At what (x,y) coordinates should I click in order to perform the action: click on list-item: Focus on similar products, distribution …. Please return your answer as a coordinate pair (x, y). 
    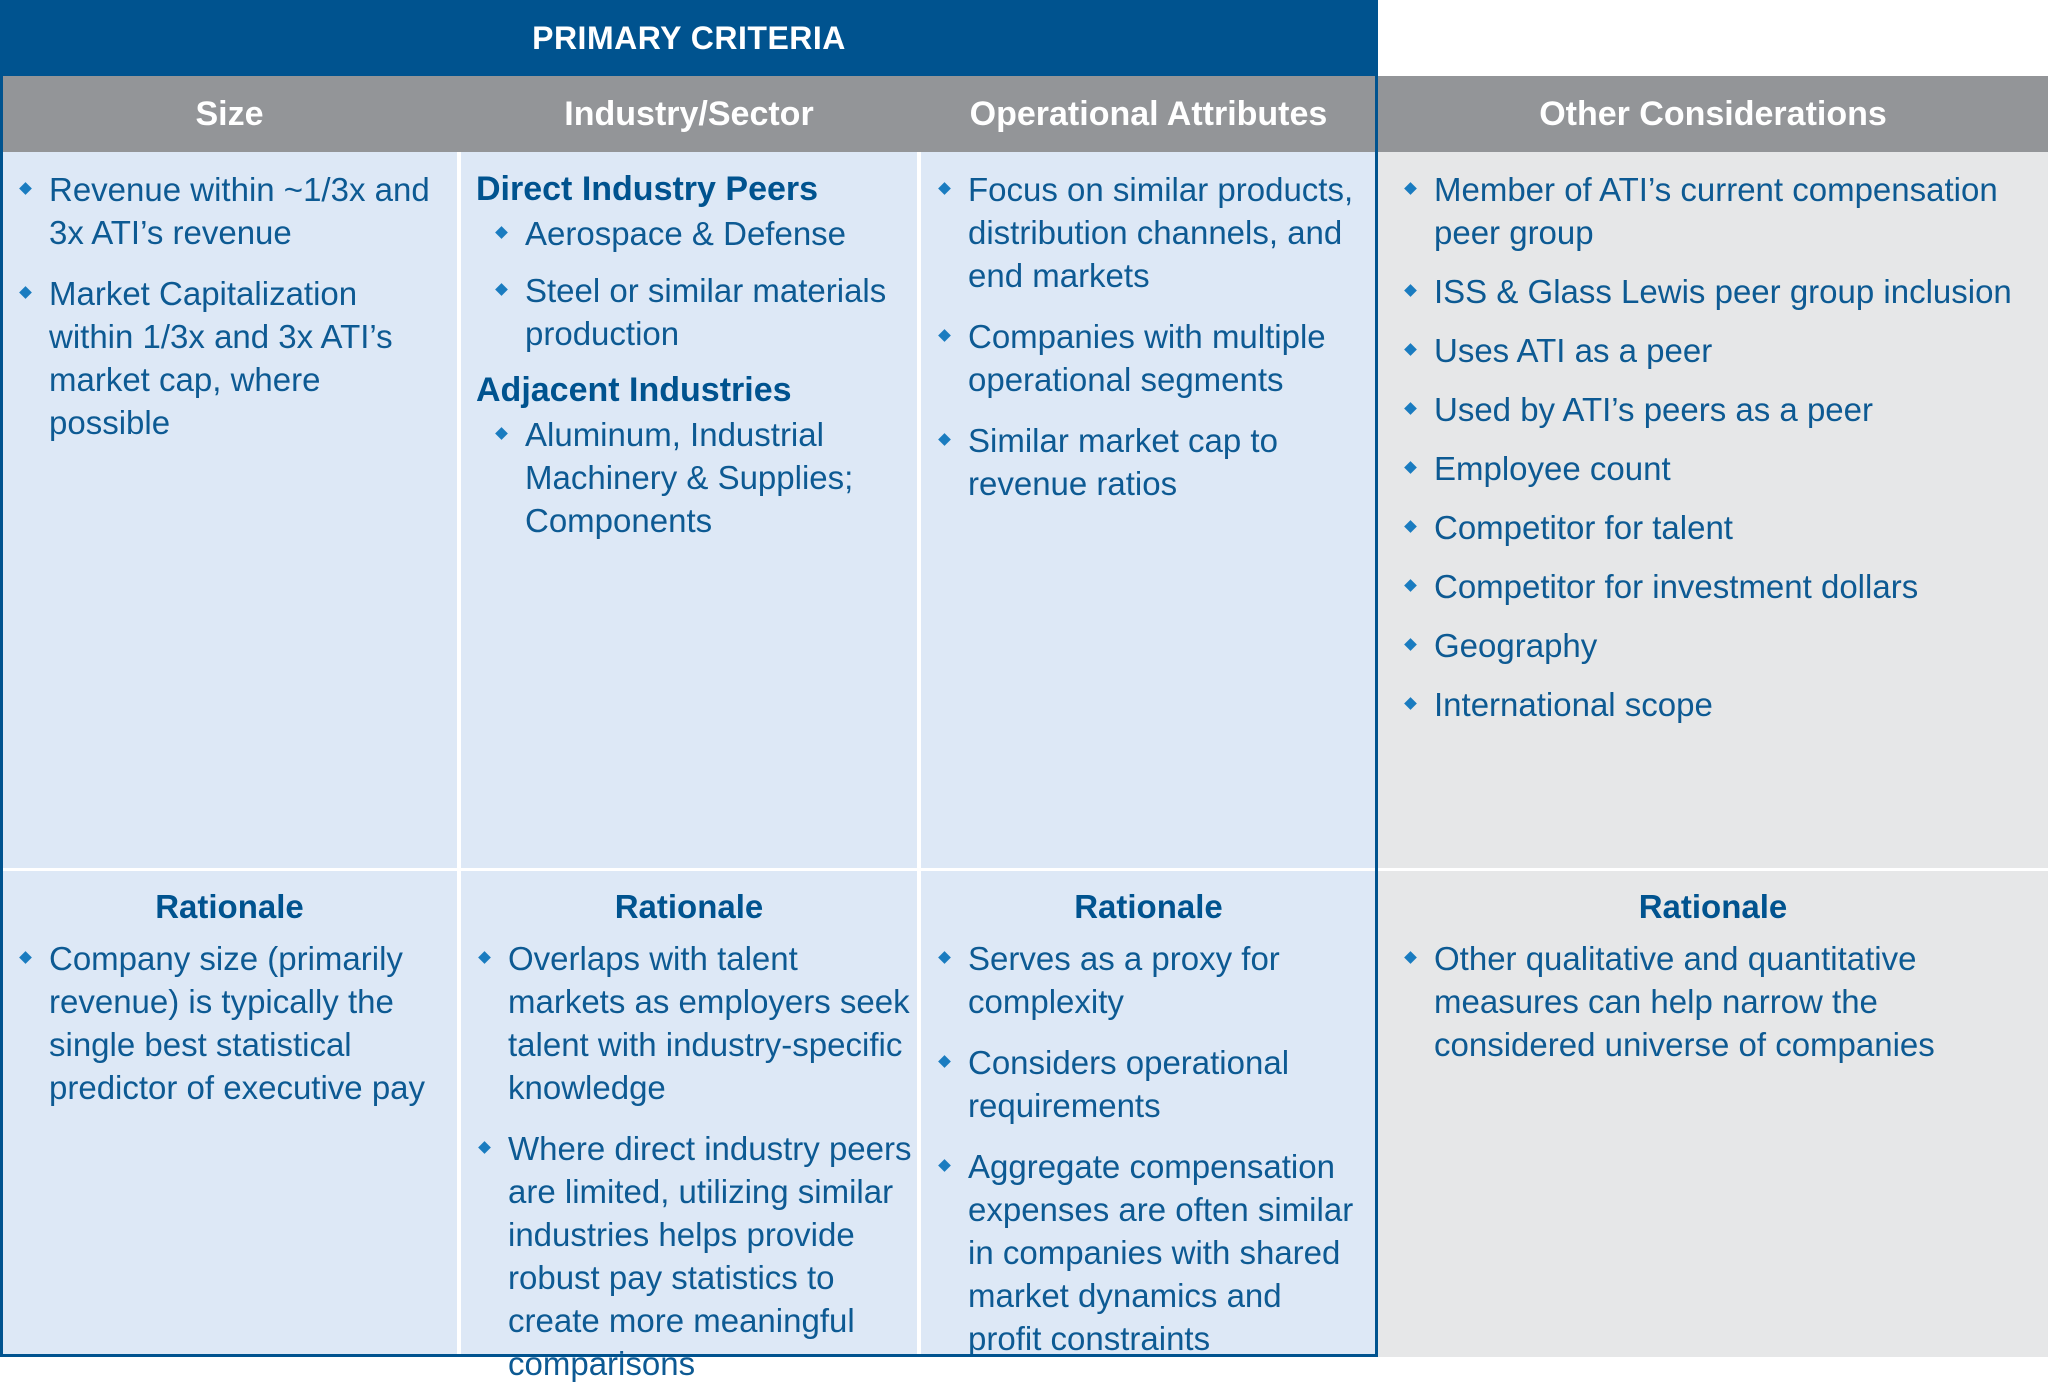
    Looking at the image, I should click on (1141, 232).